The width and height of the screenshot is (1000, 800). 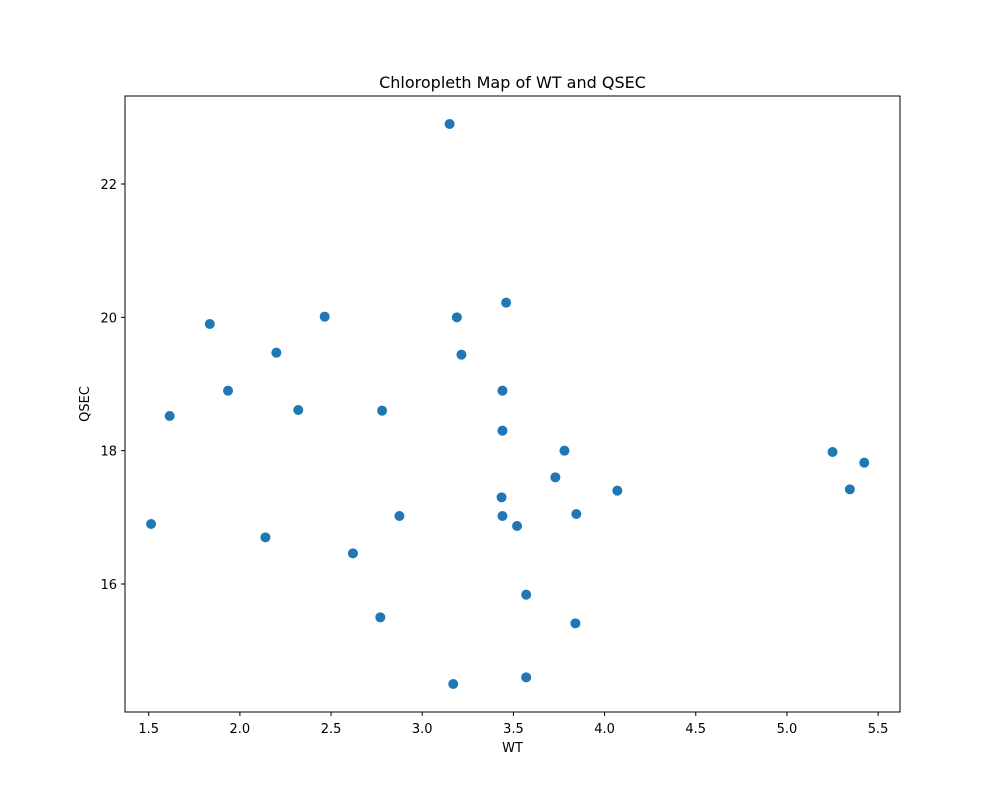 I want to click on x-tick-label: 5.0, so click(x=787, y=729).